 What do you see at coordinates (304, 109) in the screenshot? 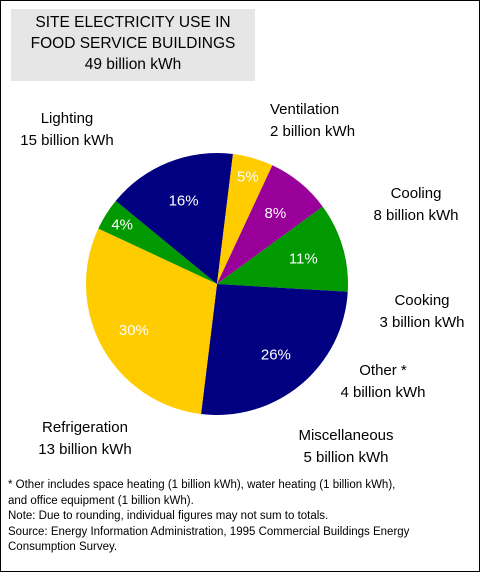
I see `slice-category-label: Ventilation` at bounding box center [304, 109].